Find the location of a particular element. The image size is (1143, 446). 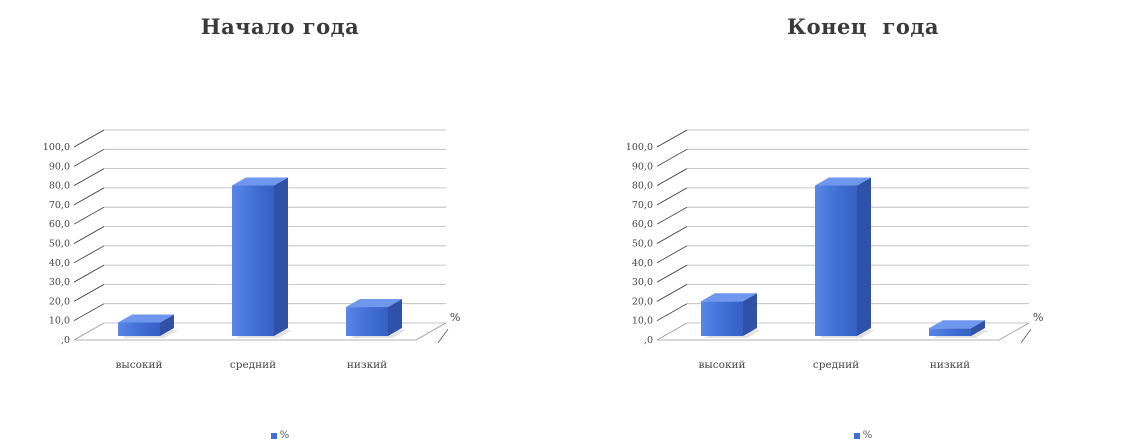

chart-title: Начало года is located at coordinates (280, 26).